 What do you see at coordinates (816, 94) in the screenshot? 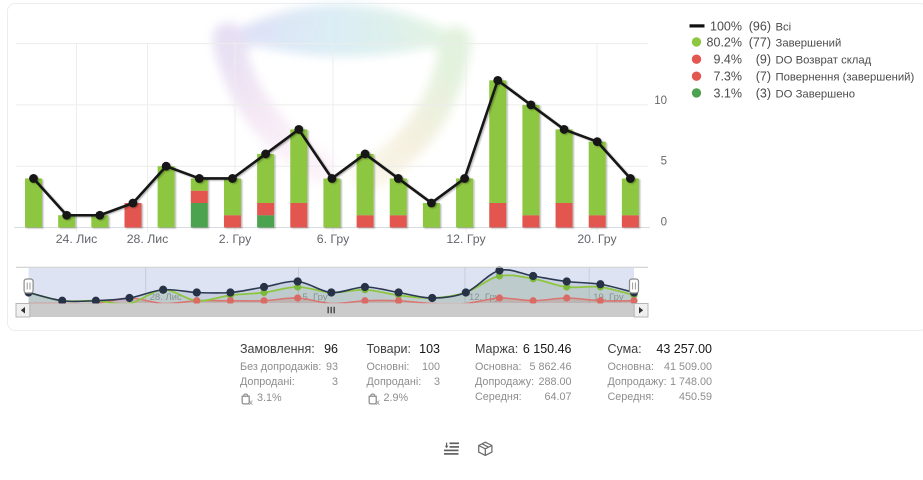
I see `svg-text: DO Завершено` at bounding box center [816, 94].